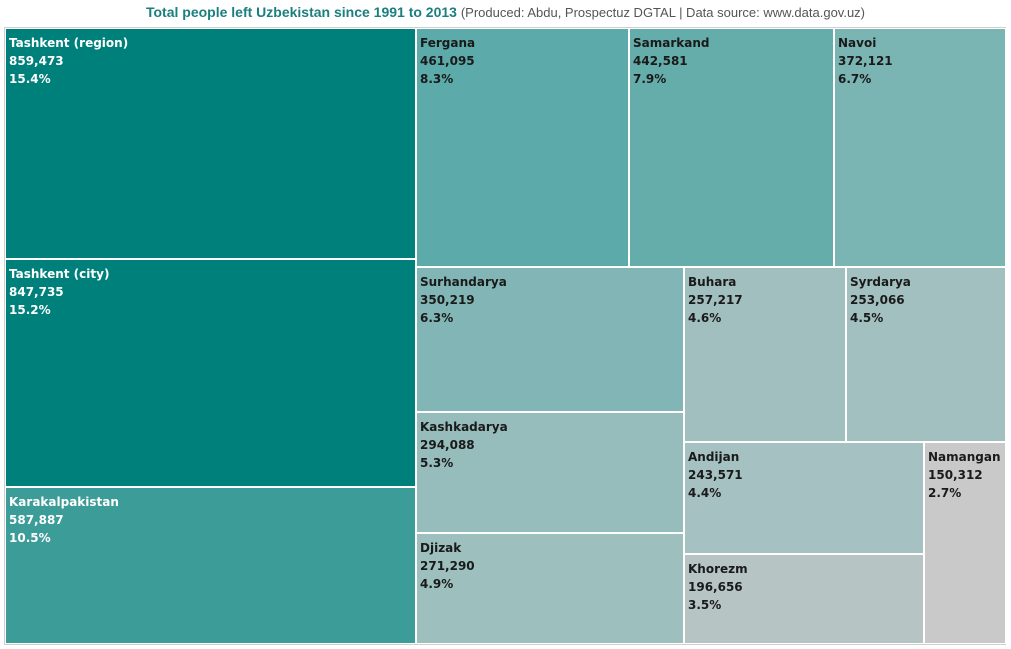 Image resolution: width=1011 pixels, height=649 pixels. I want to click on tile-value: 150,312, so click(955, 475).